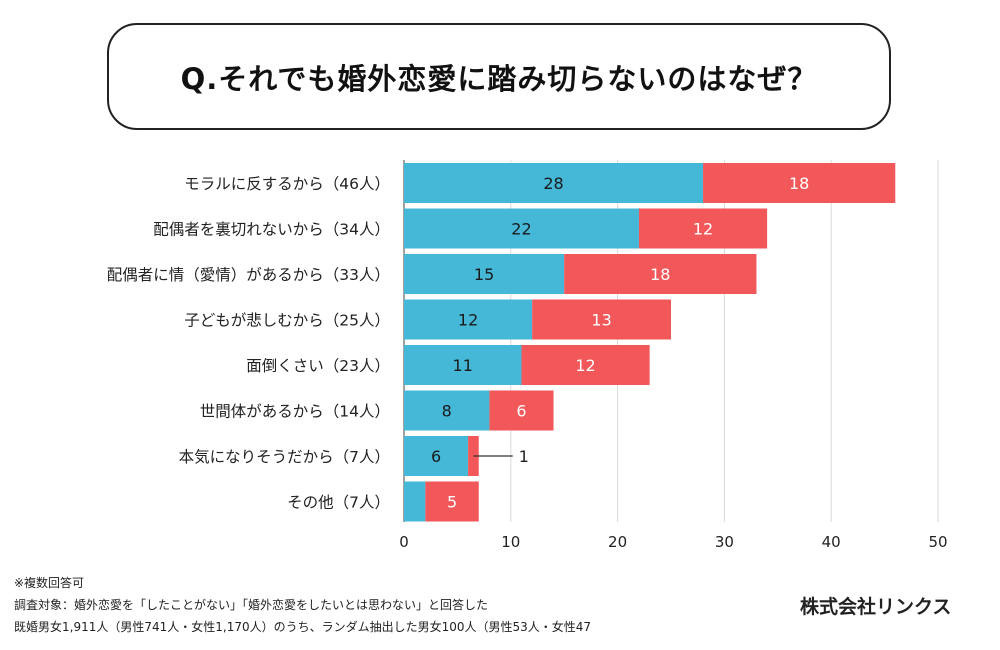 This screenshot has width=1000, height=650. What do you see at coordinates (248, 275) in the screenshot?
I see `category-label: 配偶者に情（愛情）があるから（33人）` at bounding box center [248, 275].